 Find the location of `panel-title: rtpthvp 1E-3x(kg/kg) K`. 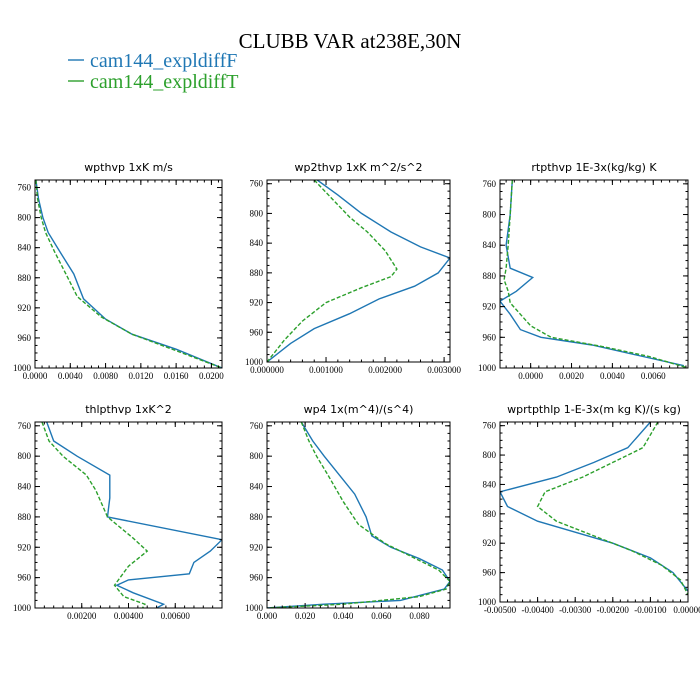

panel-title: rtpthvp 1E-3x(kg/kg) K is located at coordinates (594, 167).